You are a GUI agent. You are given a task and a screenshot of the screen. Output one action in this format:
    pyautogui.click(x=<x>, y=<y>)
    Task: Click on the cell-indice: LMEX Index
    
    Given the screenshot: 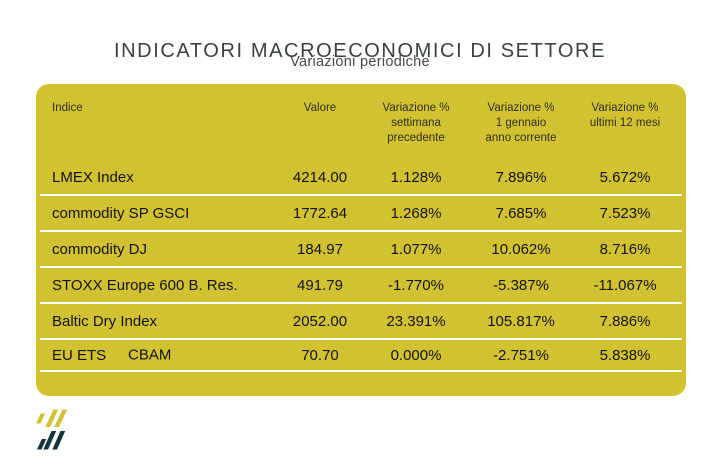 What is the action you would take?
    pyautogui.click(x=93, y=177)
    